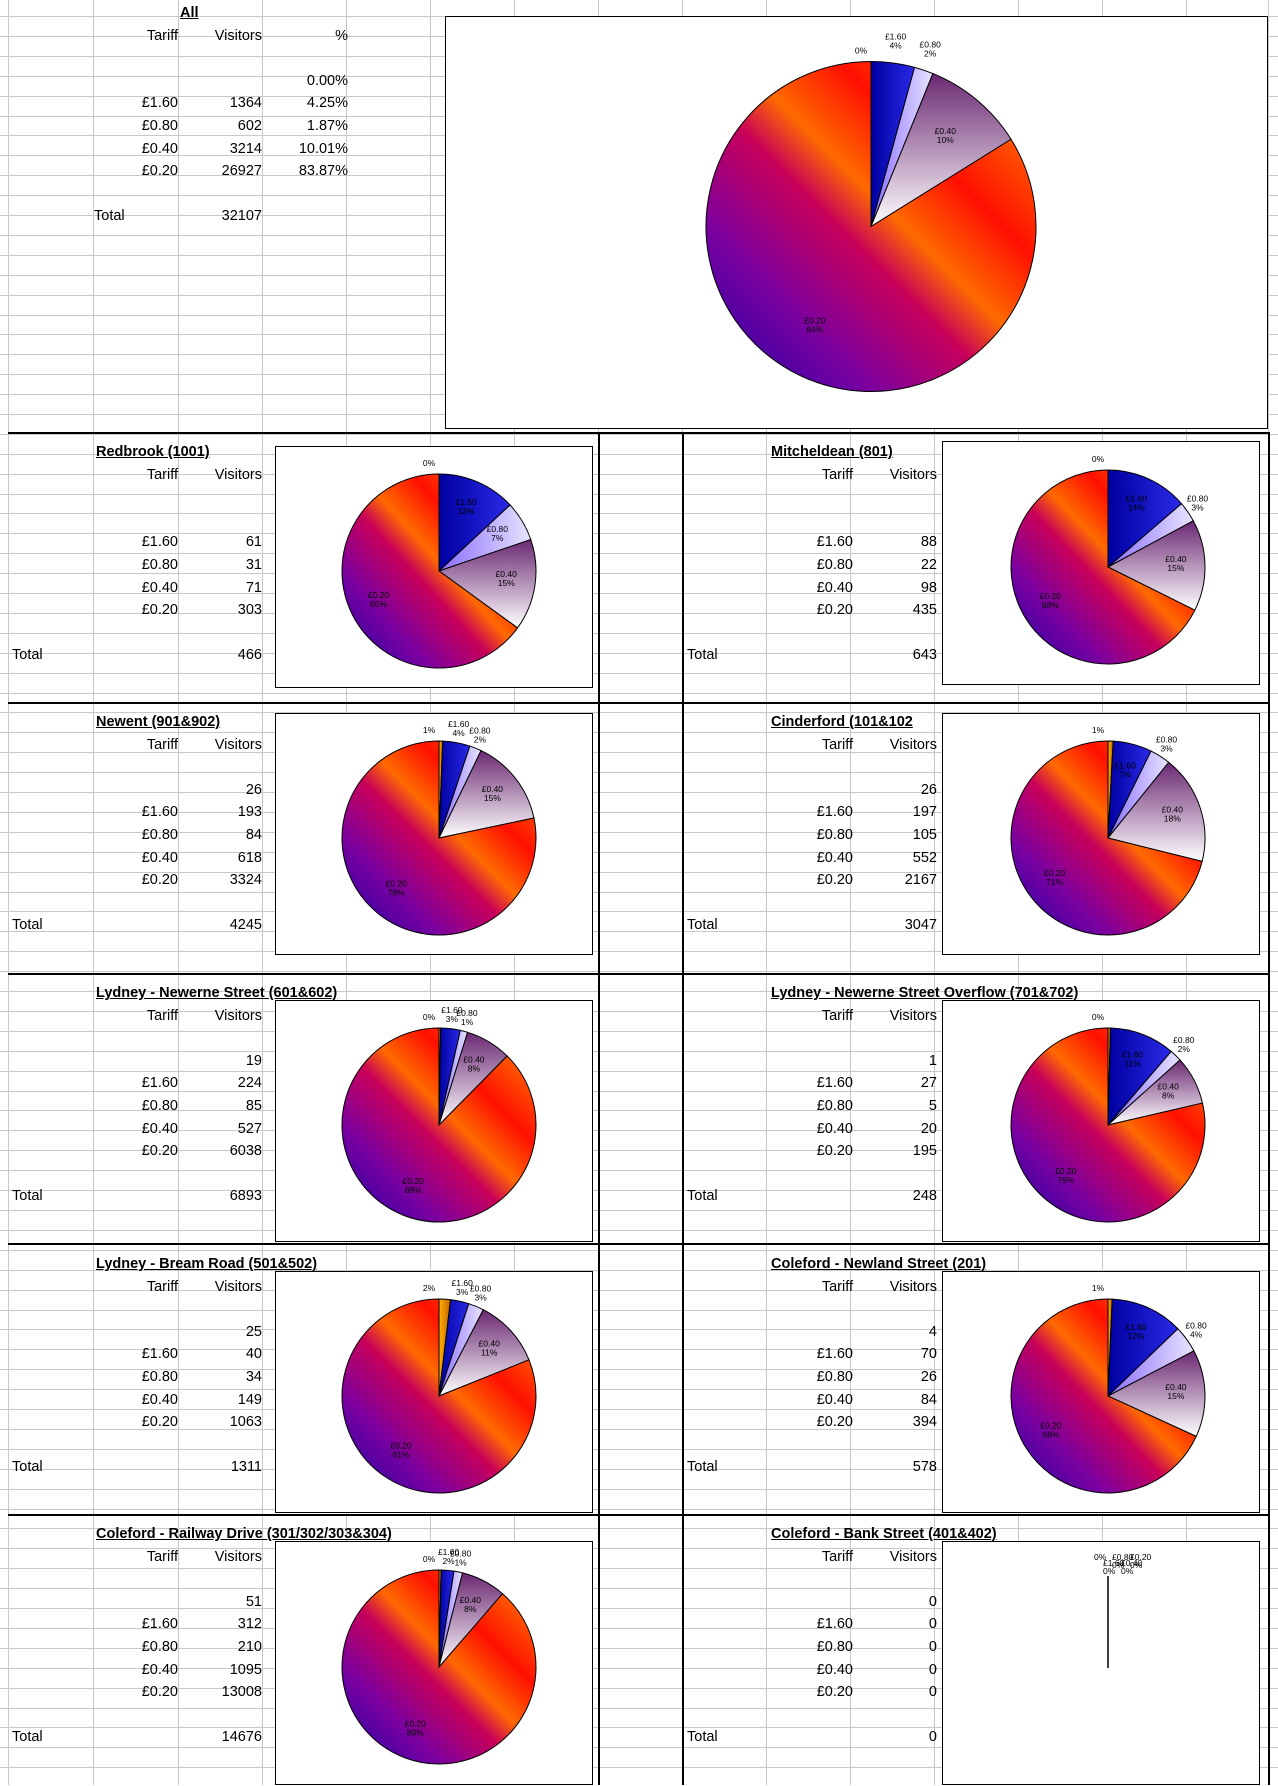 The width and height of the screenshot is (1278, 1786). What do you see at coordinates (253, 1601) in the screenshot?
I see `cell-visitors: 51` at bounding box center [253, 1601].